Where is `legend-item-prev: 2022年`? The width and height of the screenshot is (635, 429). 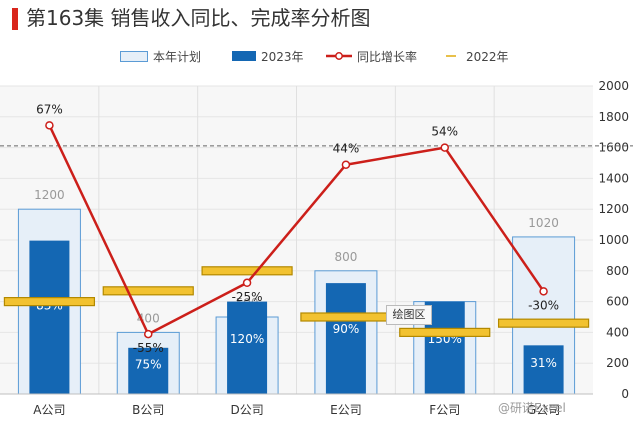
legend-item-prev: 2022年 is located at coordinates (477, 56).